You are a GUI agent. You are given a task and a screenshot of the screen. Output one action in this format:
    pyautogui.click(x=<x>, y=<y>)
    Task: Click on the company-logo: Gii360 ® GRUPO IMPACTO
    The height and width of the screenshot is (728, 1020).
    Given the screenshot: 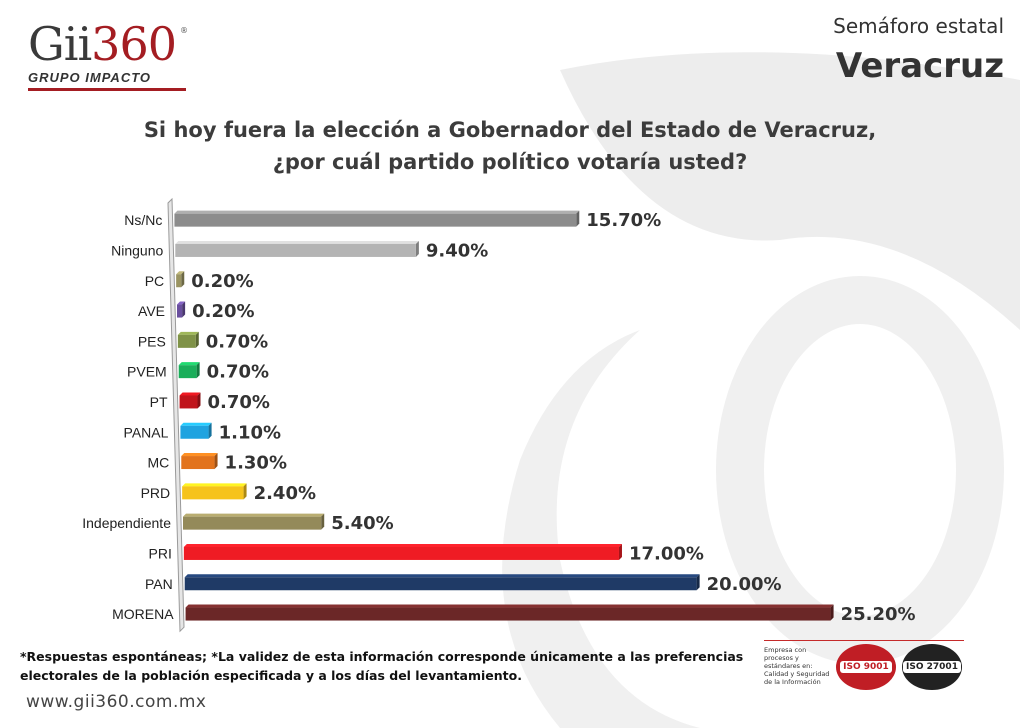 What is the action you would take?
    pyautogui.click(x=107, y=55)
    